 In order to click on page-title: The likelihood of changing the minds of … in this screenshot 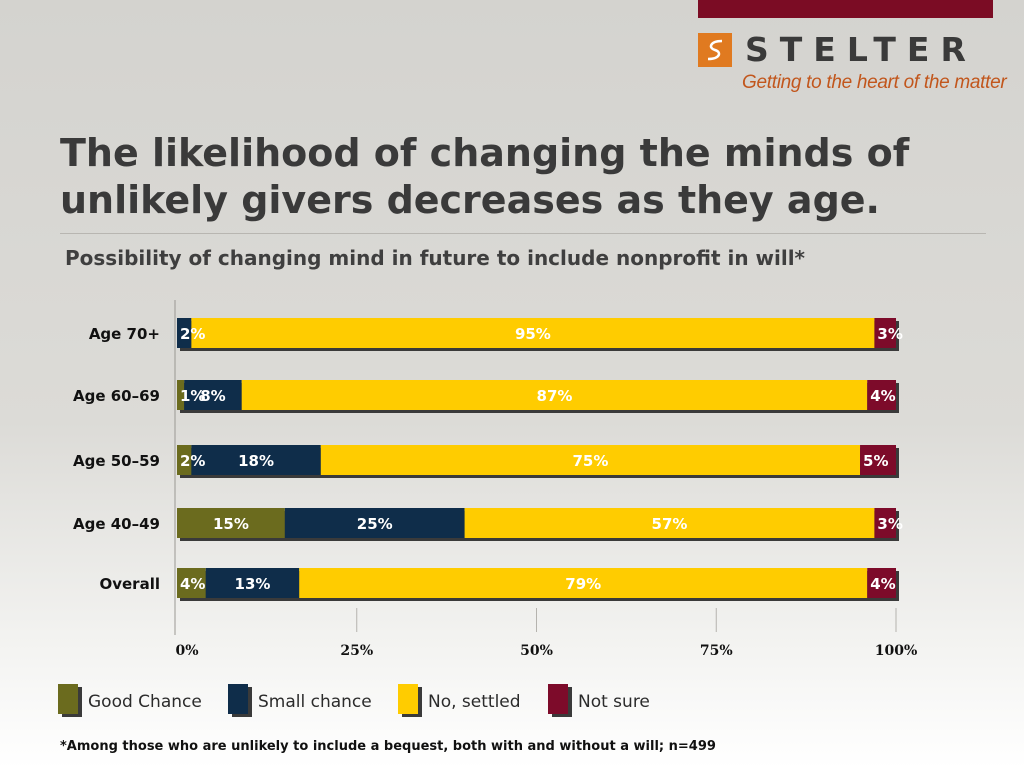, I will do `click(485, 176)`.